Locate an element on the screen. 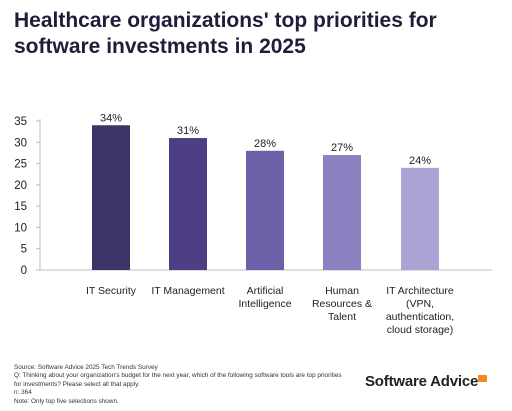  x-tick-label: Human Resources & Talent is located at coordinates (342, 304).